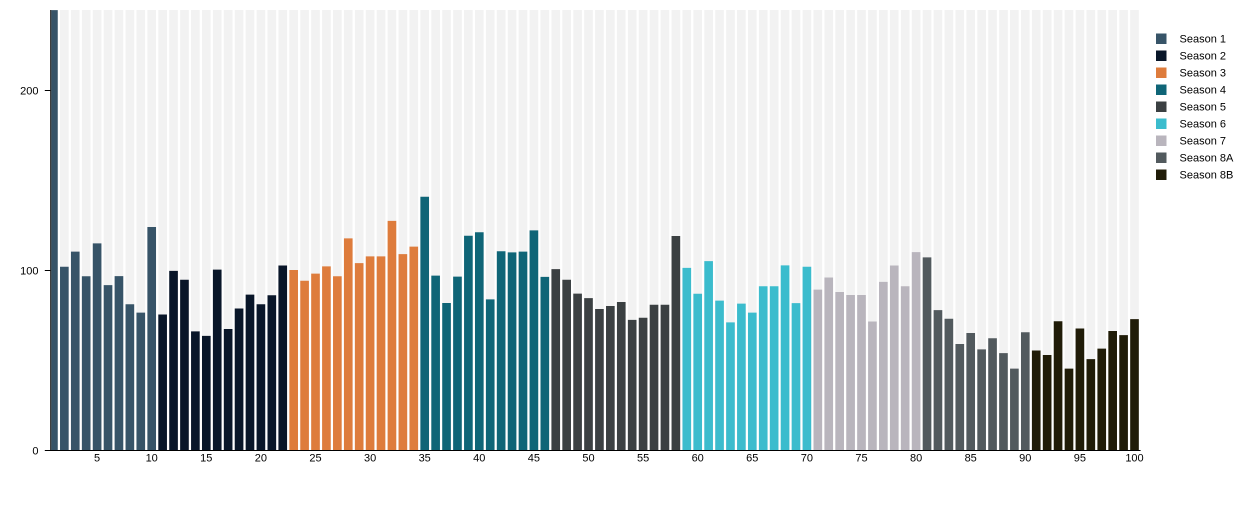 Image resolution: width=1239 pixels, height=505 pixels. What do you see at coordinates (752, 459) in the screenshot?
I see `svg-text: 65` at bounding box center [752, 459].